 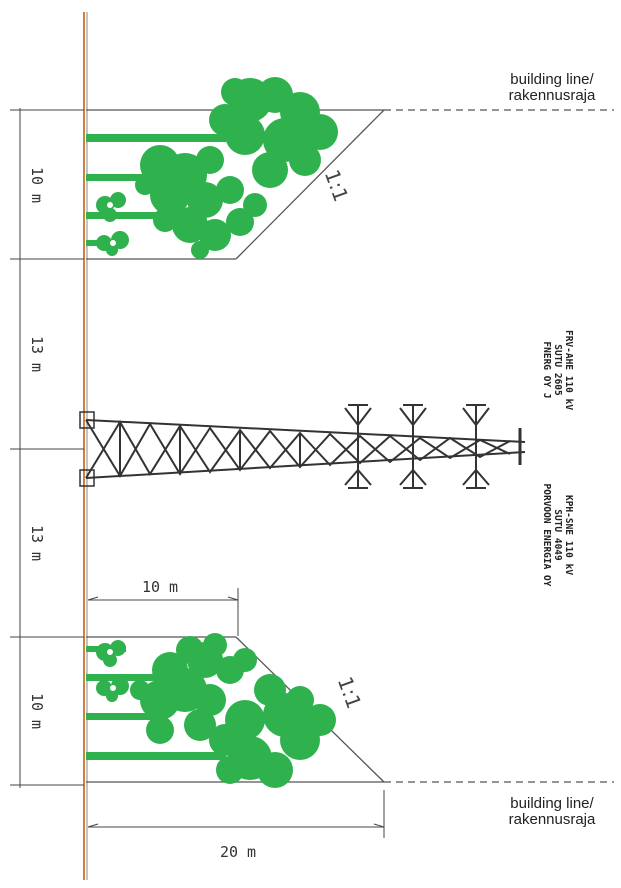 I want to click on vegetation-zone-bottom: 1:1, so click(x=350, y=710).